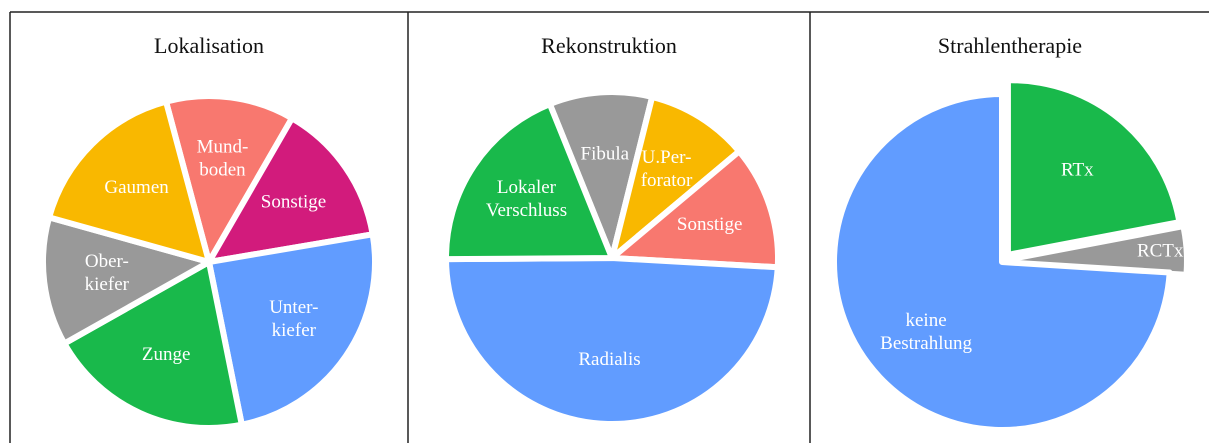 This screenshot has height=443, width=1209. I want to click on slice-label: Radialis, so click(609, 359).